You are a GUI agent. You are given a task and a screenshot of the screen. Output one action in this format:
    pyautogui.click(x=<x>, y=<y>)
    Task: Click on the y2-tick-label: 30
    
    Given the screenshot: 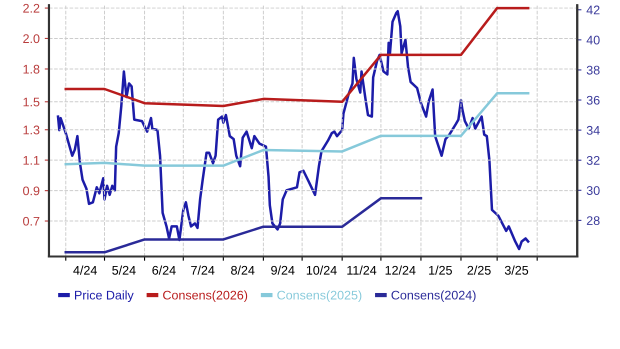 What is the action you would take?
    pyautogui.click(x=593, y=190)
    